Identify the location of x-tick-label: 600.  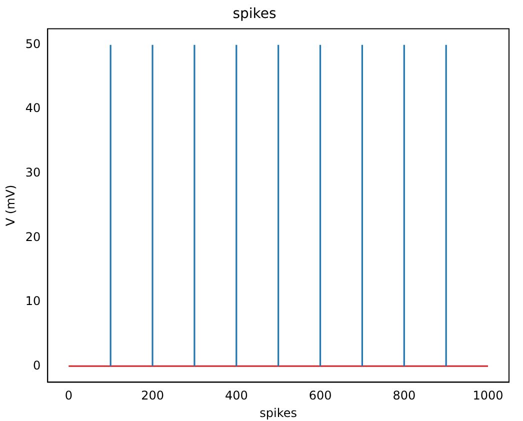
(320, 395).